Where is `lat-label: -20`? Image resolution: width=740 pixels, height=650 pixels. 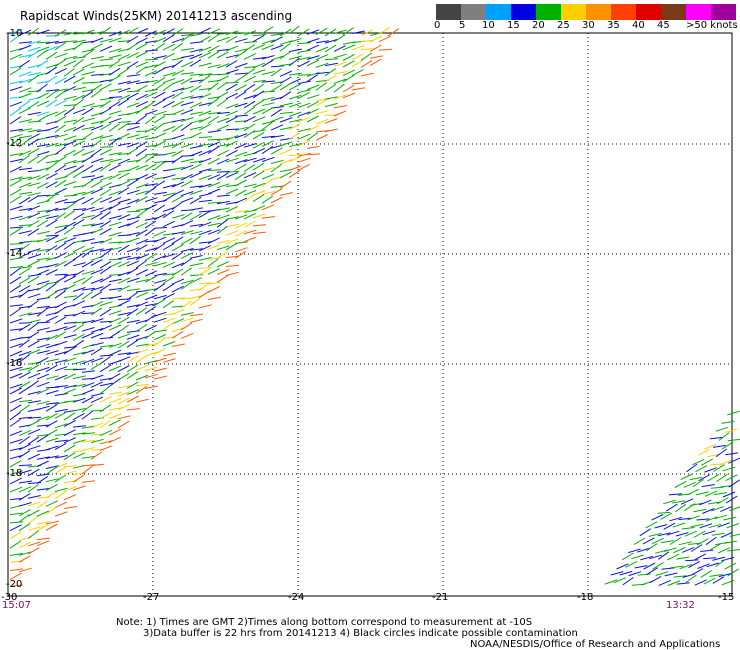
lat-label: -20 is located at coordinates (14, 584).